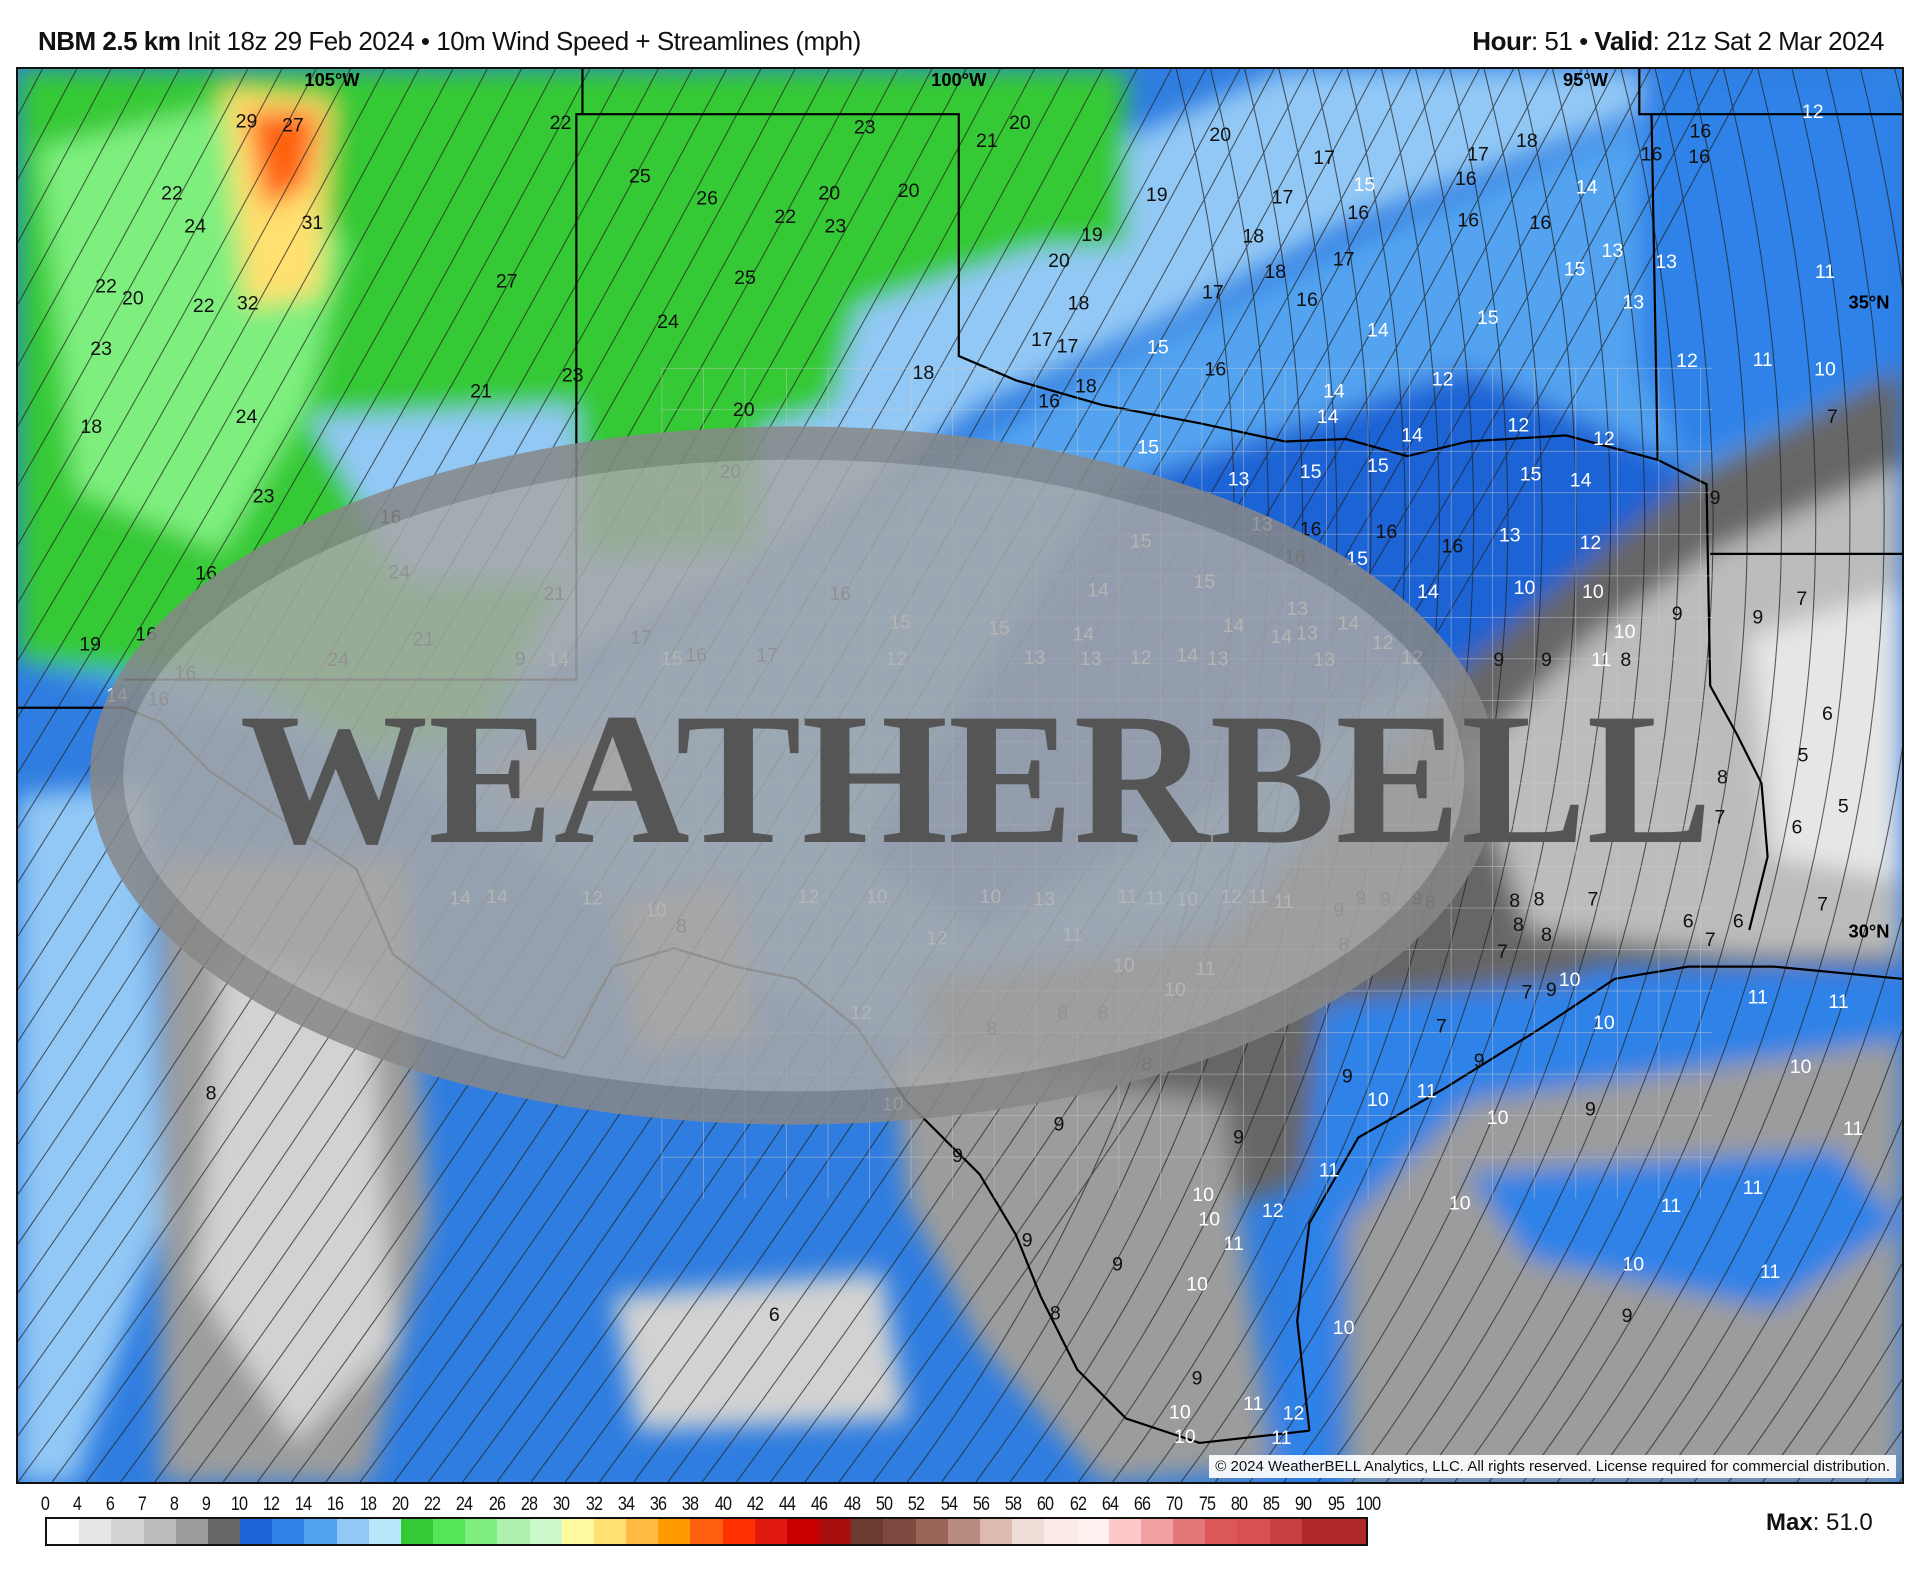  I want to click on colorbar-tick-label: 9, so click(206, 1504).